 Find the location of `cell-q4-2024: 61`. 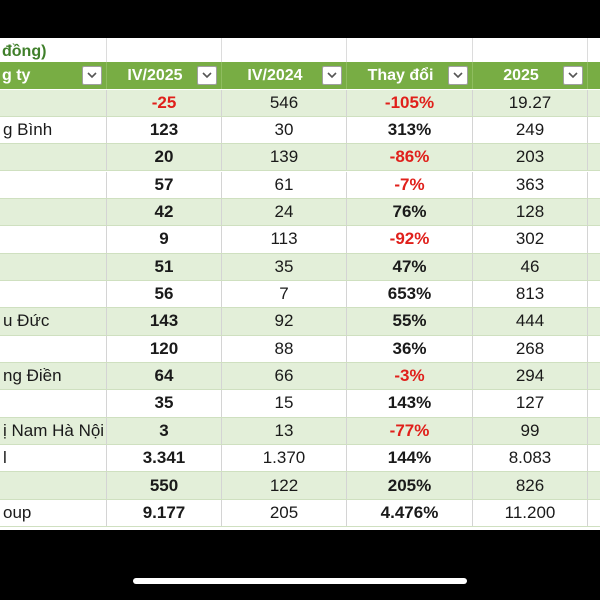

cell-q4-2024: 61 is located at coordinates (284, 184).